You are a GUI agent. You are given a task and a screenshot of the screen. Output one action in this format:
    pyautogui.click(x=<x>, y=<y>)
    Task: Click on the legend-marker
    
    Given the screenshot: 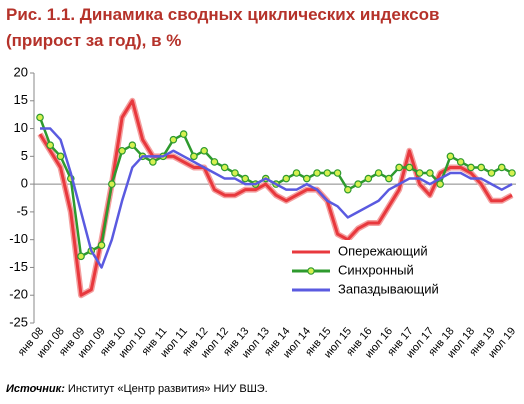 What is the action you would take?
    pyautogui.click(x=311, y=271)
    